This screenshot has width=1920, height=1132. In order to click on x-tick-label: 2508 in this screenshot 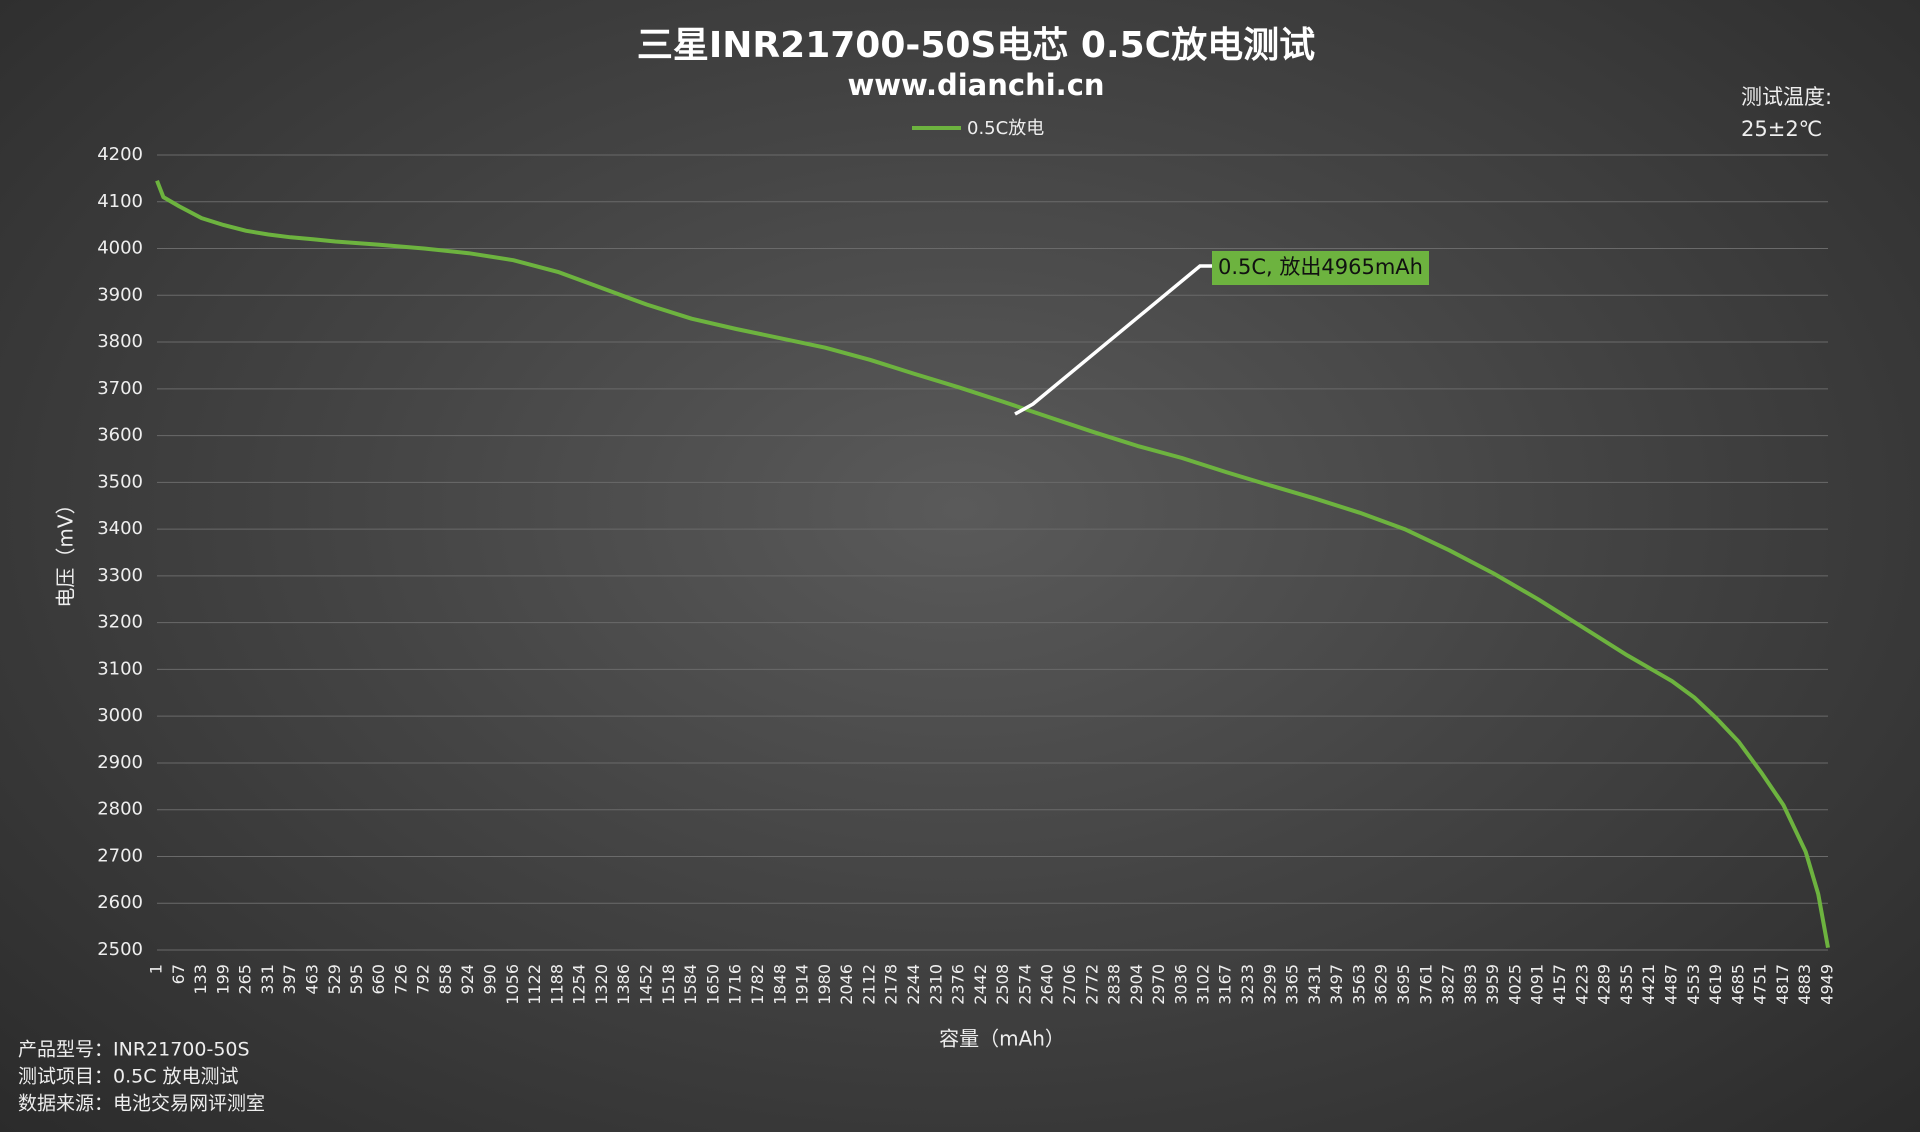, I will do `click(1002, 984)`.